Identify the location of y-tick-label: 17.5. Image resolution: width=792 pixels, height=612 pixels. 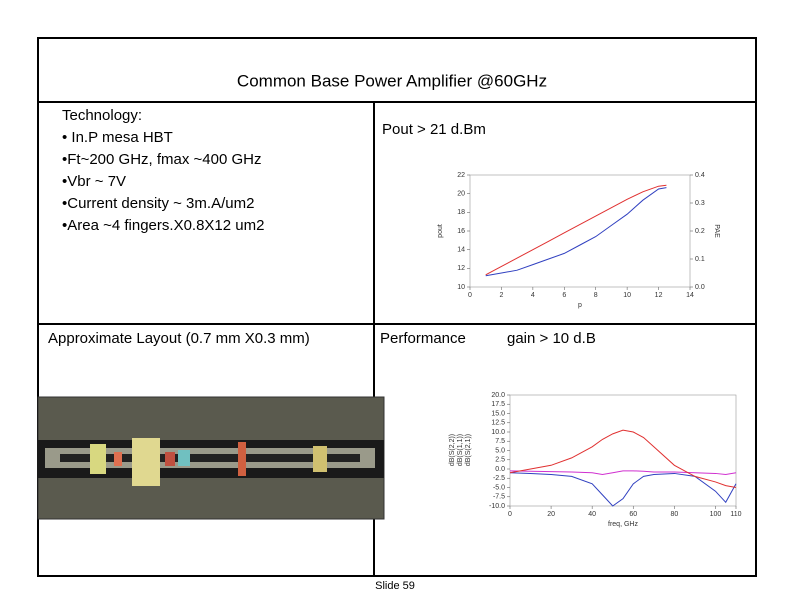
(498, 404).